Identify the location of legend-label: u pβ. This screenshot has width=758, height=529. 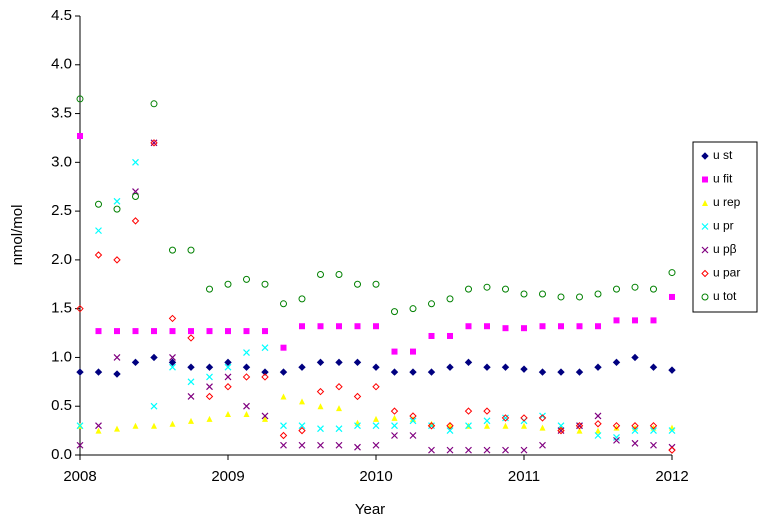
(725, 249).